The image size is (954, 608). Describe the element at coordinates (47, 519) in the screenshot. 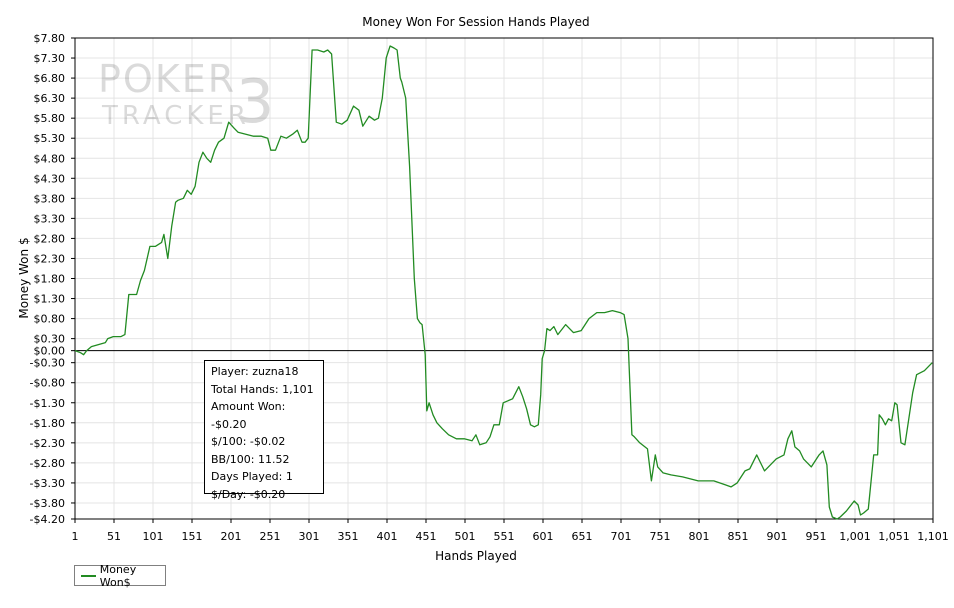

I see `y-tick-label: -$4.20` at that location.